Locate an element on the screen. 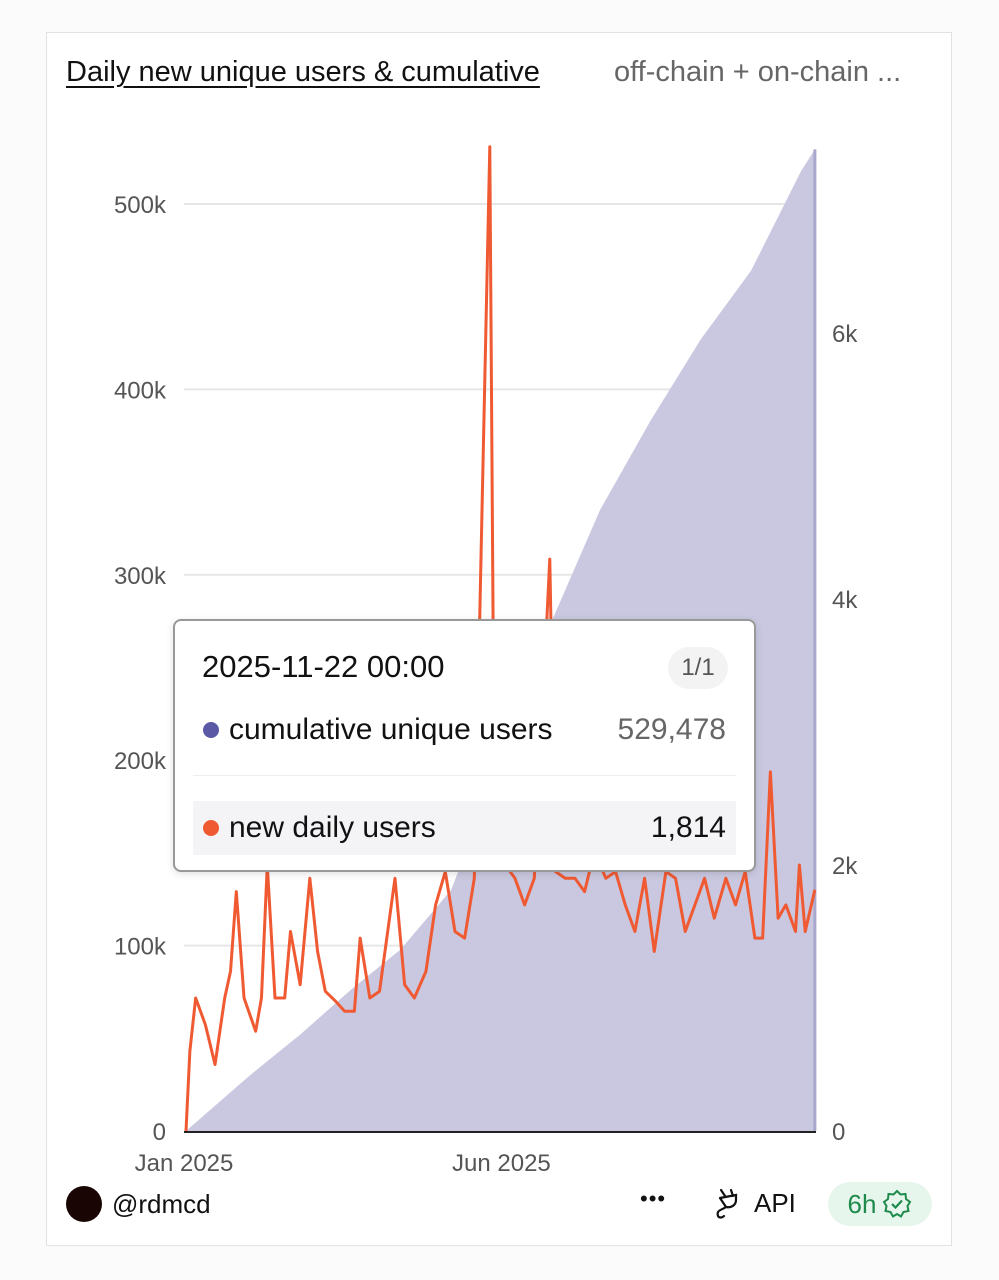 Image resolution: width=999 pixels, height=1280 pixels. verified-icon is located at coordinates (897, 1203).